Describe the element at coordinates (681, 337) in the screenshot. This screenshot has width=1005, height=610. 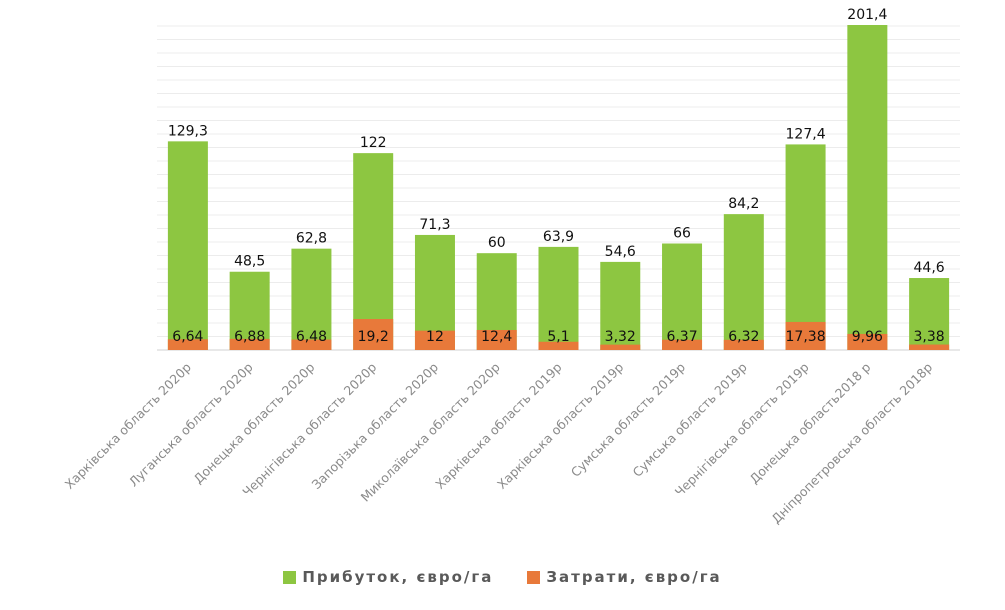
I see `data-label-costs: 6,37` at that location.